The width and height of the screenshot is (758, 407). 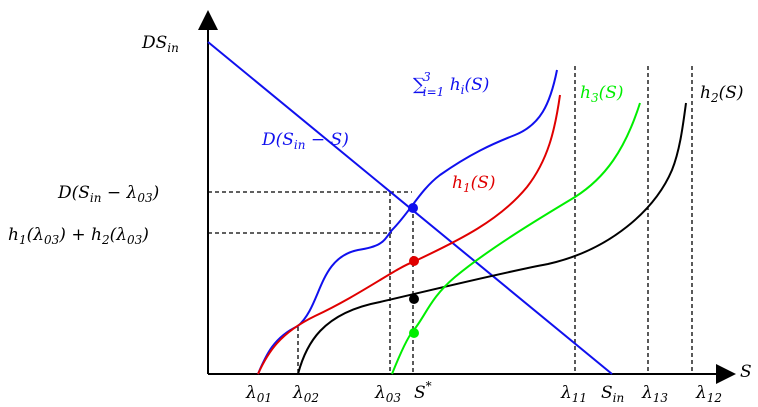 What do you see at coordinates (746, 372) in the screenshot?
I see `x-axis-label: S` at bounding box center [746, 372].